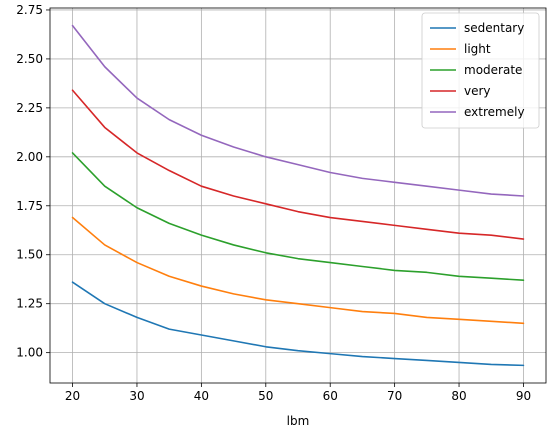 This screenshot has height=441, width=556. I want to click on x-tick-label: 60, so click(330, 396).